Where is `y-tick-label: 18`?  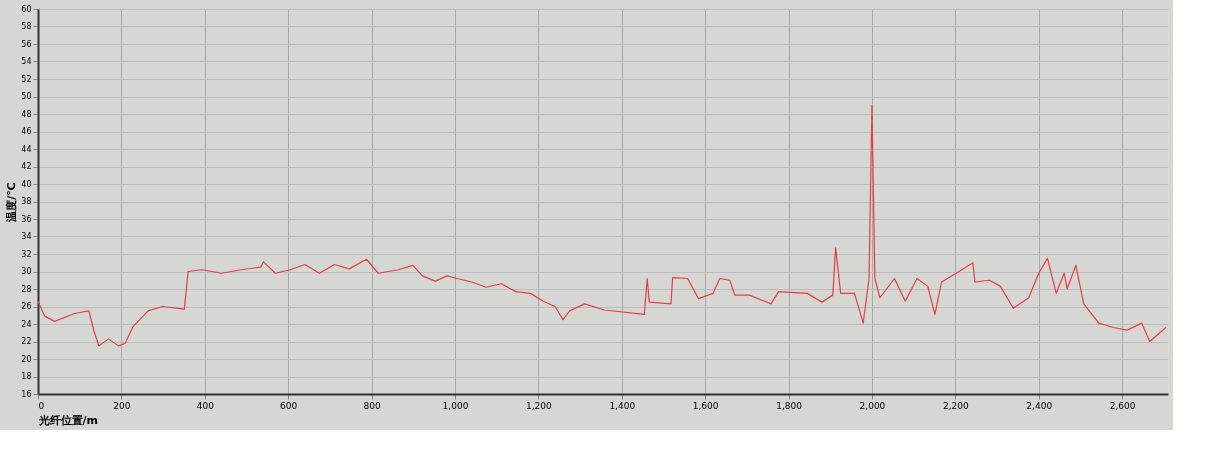
y-tick-label: 18 is located at coordinates (26, 376).